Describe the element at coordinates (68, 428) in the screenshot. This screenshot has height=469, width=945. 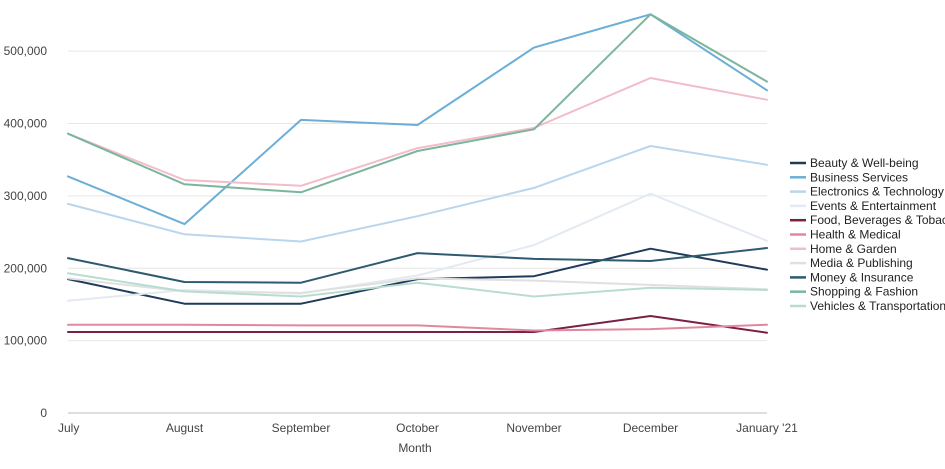
I see `x-tick-label: July` at that location.